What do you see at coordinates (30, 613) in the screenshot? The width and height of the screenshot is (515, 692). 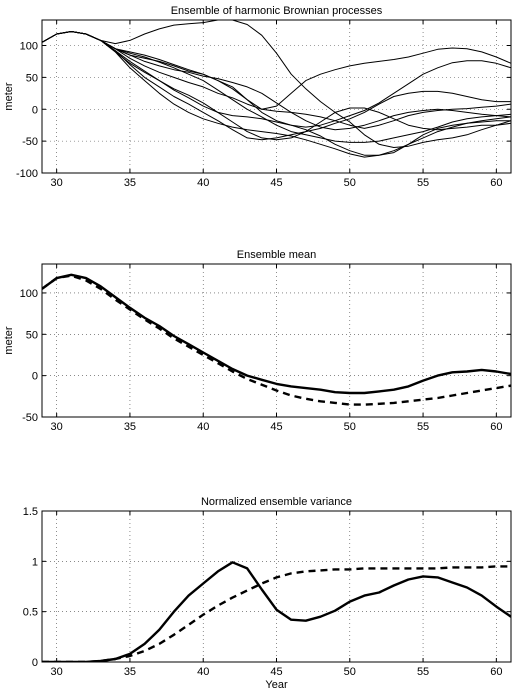 I see `y-tick-label: 0.5` at bounding box center [30, 613].